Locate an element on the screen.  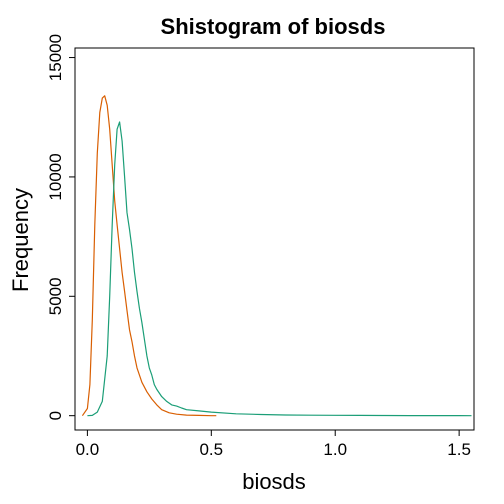
x-tick-label: 1.5 is located at coordinates (459, 449).